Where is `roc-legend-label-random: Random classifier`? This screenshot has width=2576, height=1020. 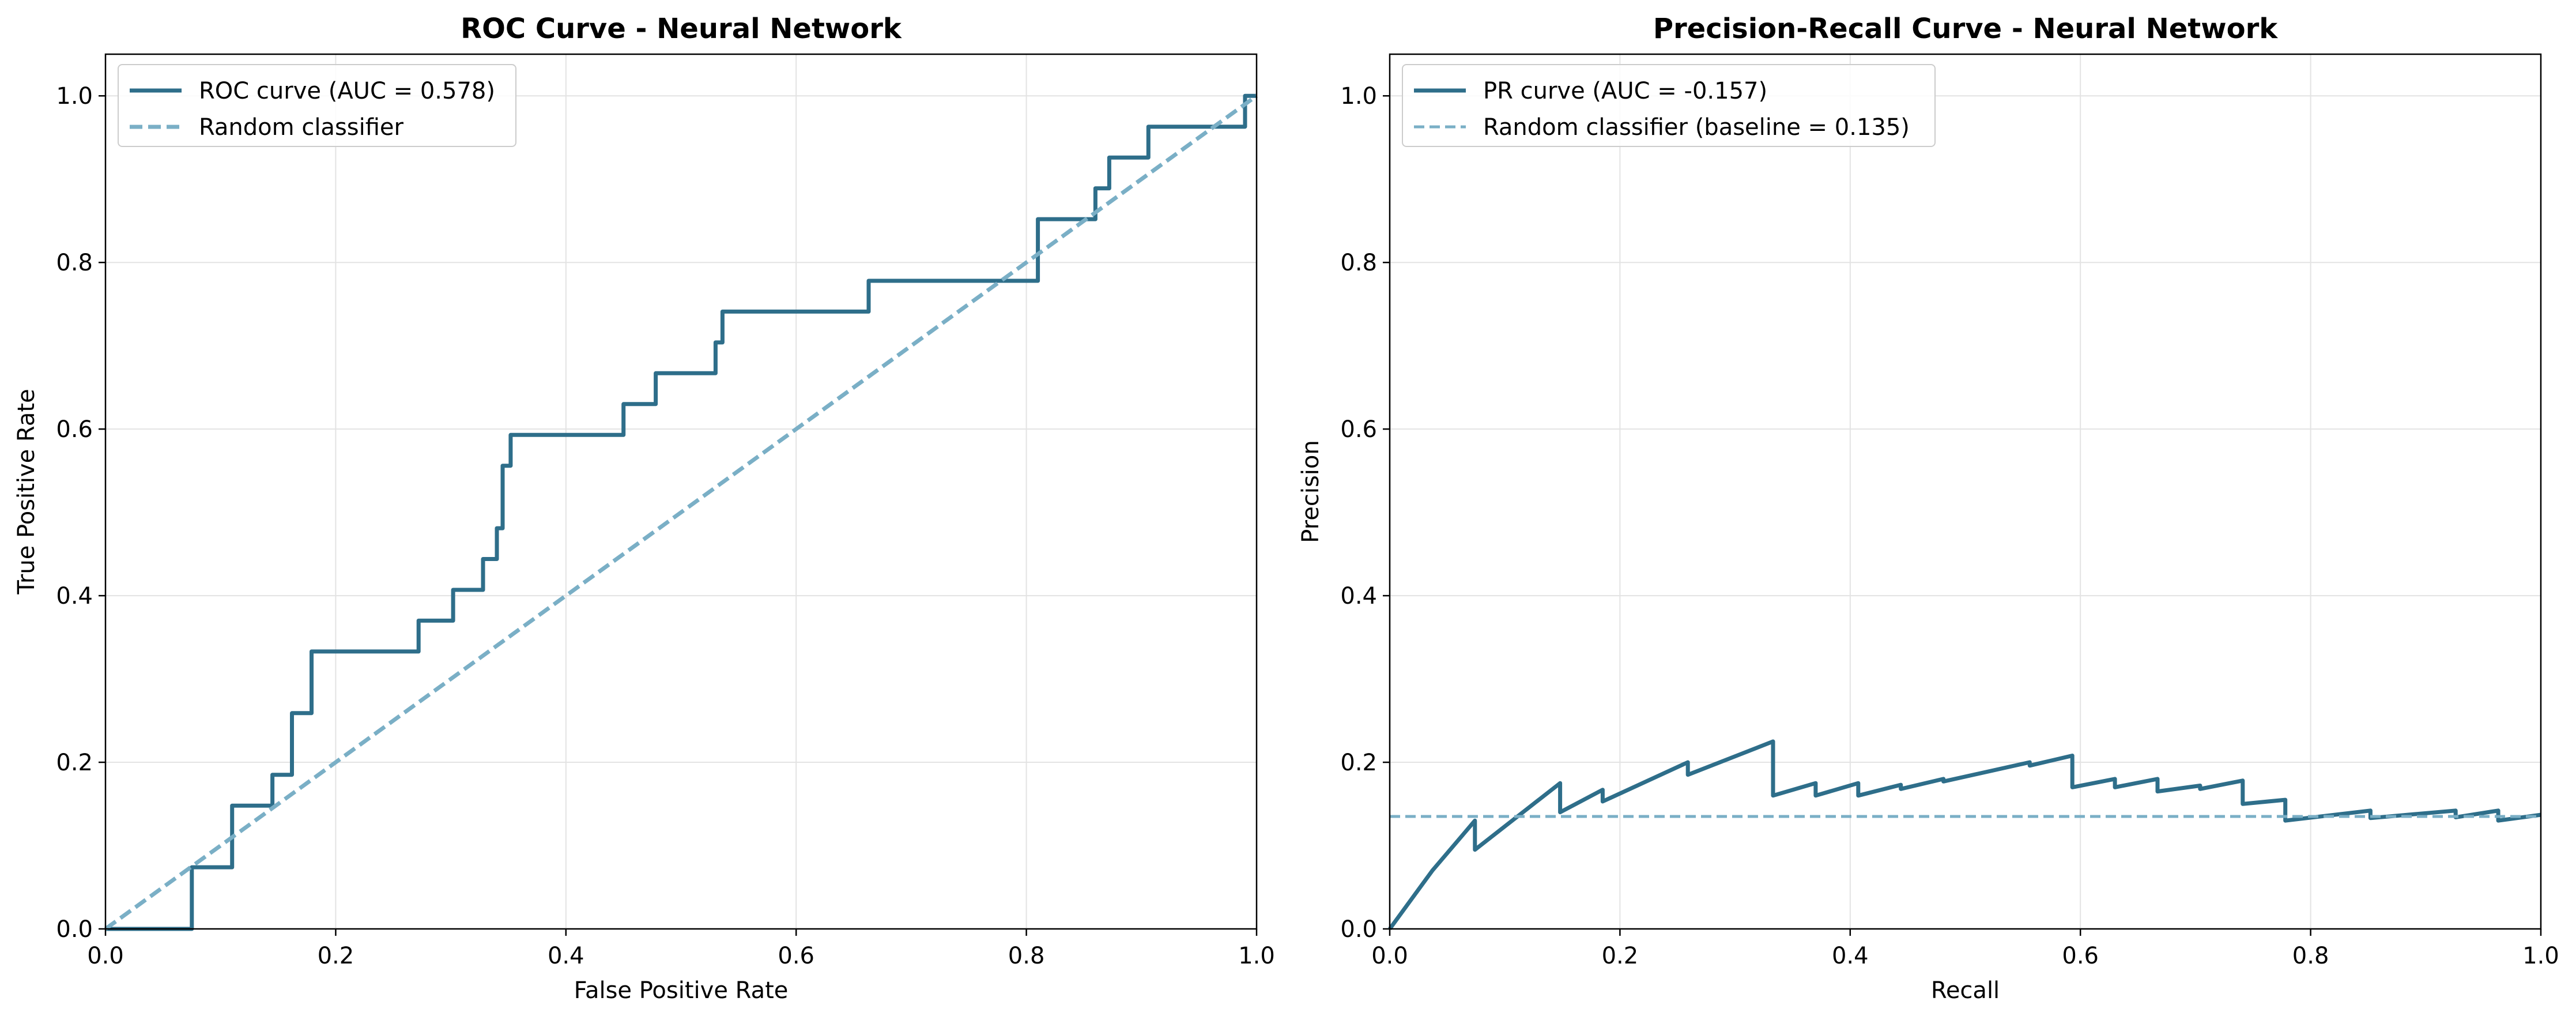 roc-legend-label-random: Random classifier is located at coordinates (301, 127).